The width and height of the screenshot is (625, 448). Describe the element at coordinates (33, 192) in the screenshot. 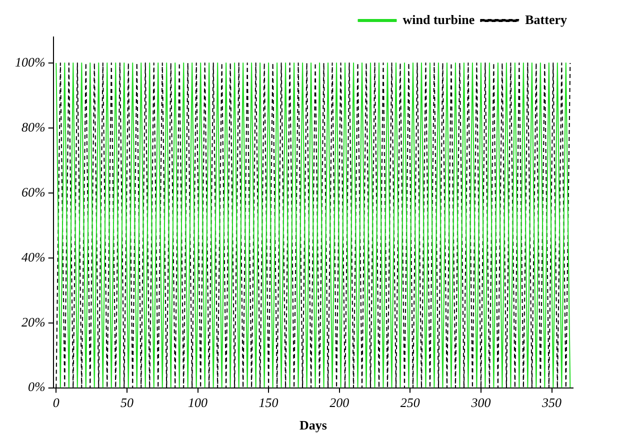

I see `y-tick-label: 60%` at that location.